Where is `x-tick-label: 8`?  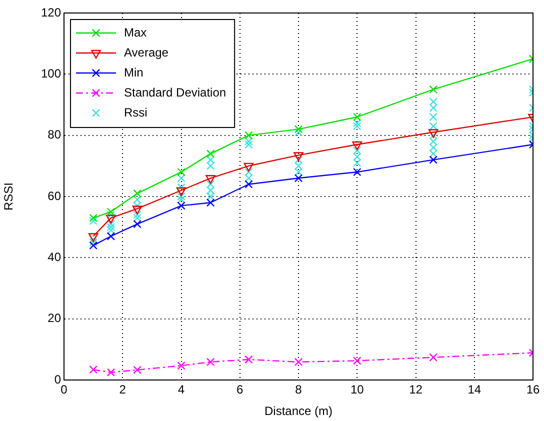 x-tick-label: 8 is located at coordinates (298, 389).